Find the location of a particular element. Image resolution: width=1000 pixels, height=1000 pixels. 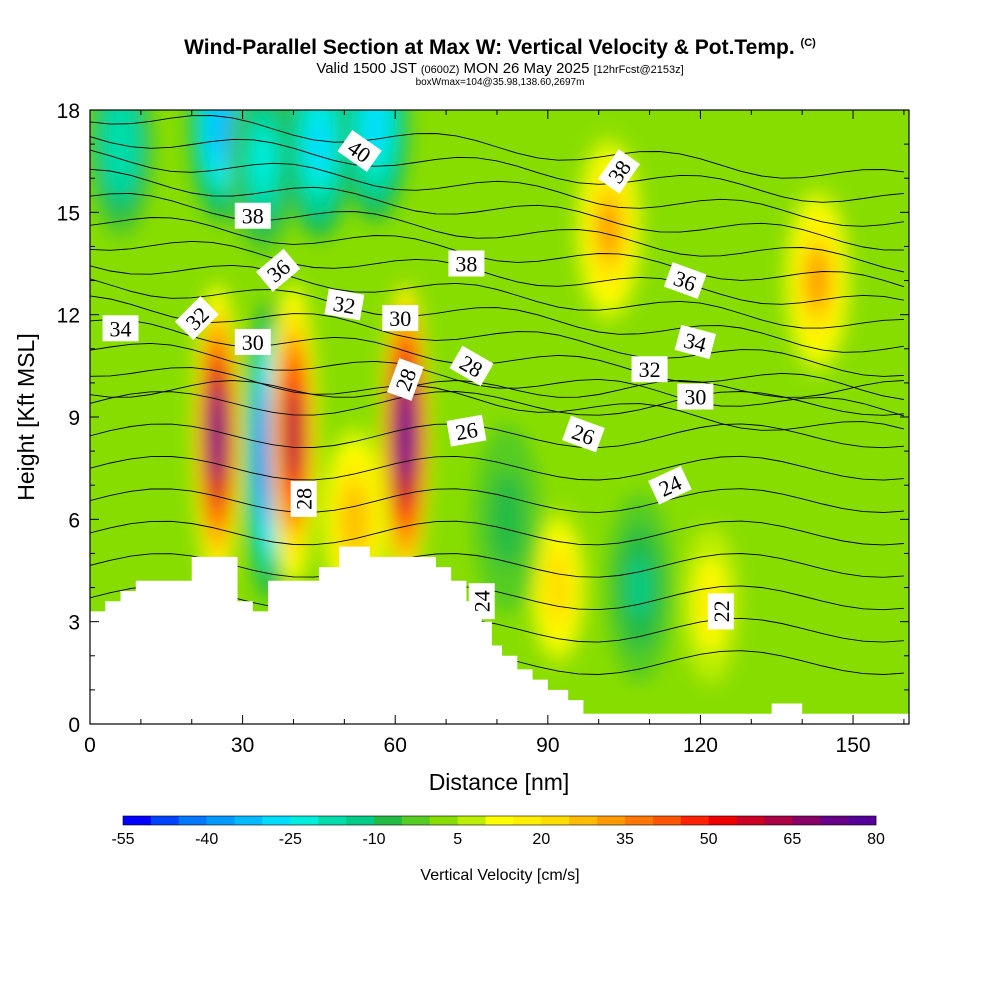

colorbar-tick-label: -25 is located at coordinates (290, 839).